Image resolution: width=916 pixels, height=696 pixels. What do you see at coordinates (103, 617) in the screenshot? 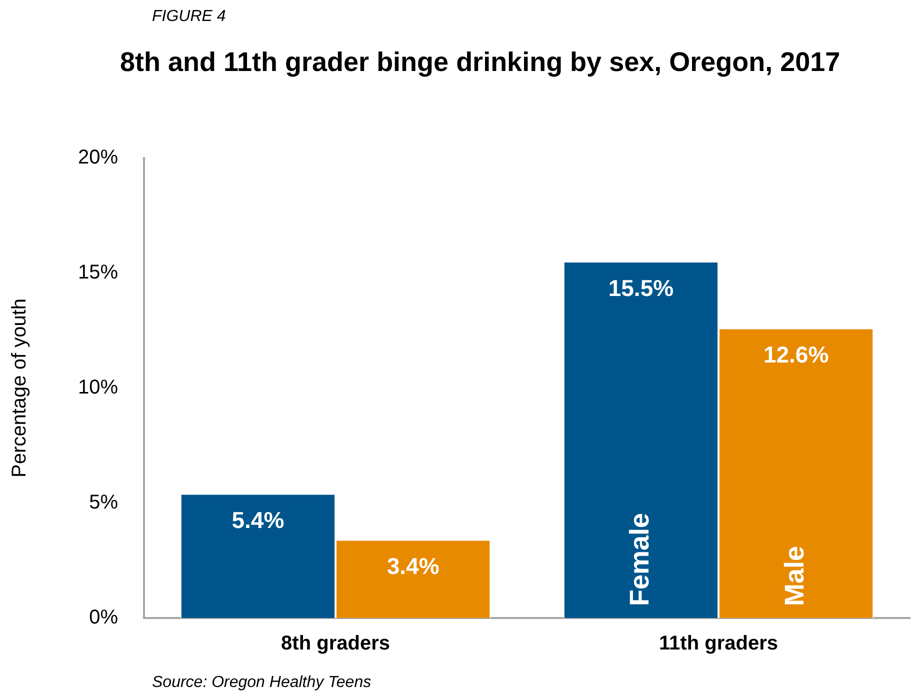
I see `y-tick-label: 0%` at bounding box center [103, 617].